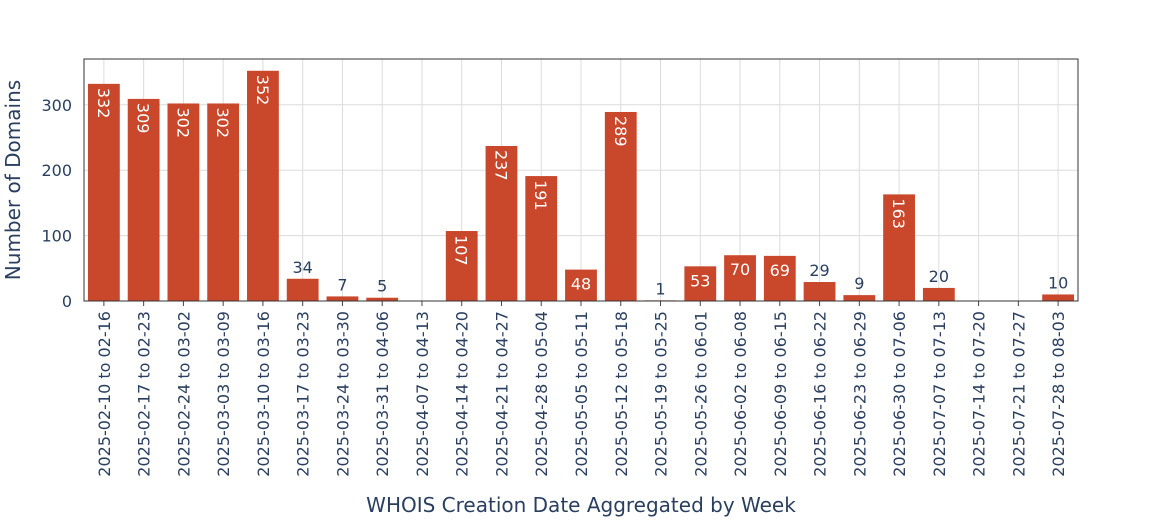 Image resolution: width=1157 pixels, height=529 pixels. Describe the element at coordinates (780, 394) in the screenshot. I see `x-tick-label: 2025-06-09 to 06-15` at that location.